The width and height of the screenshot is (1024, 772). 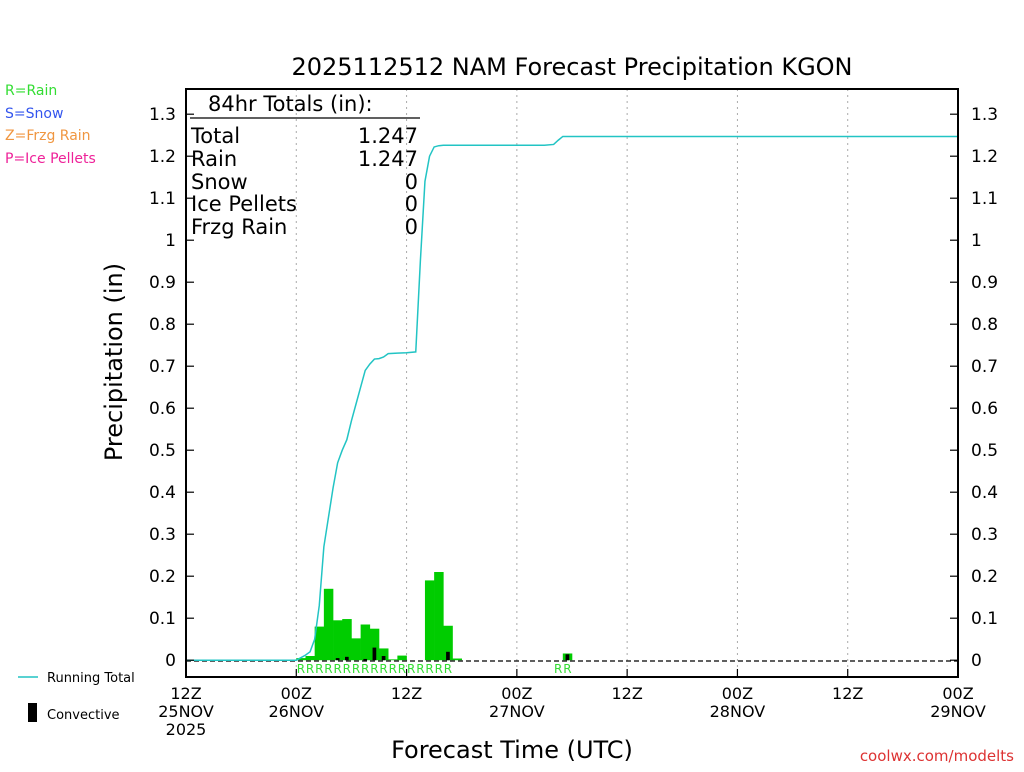 What do you see at coordinates (219, 182) in the screenshot?
I see `totals-label-snow: Snow` at bounding box center [219, 182].